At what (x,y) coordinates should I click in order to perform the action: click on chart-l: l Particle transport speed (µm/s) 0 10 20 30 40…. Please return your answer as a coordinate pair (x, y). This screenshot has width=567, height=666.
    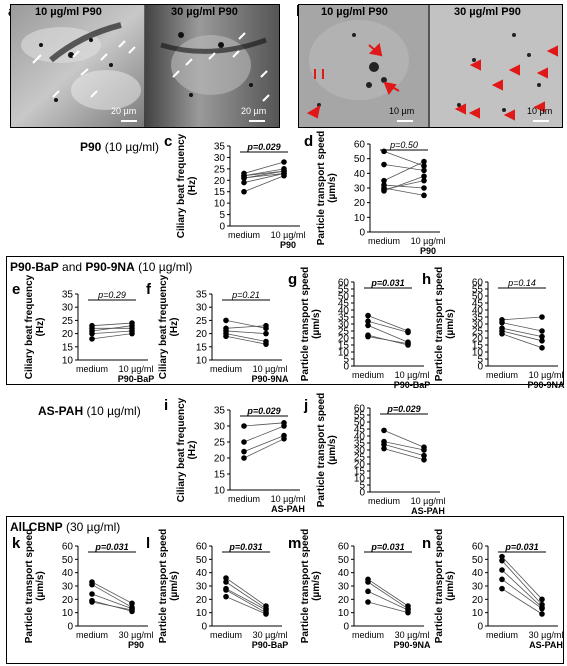
    Looking at the image, I should click on (217, 589).